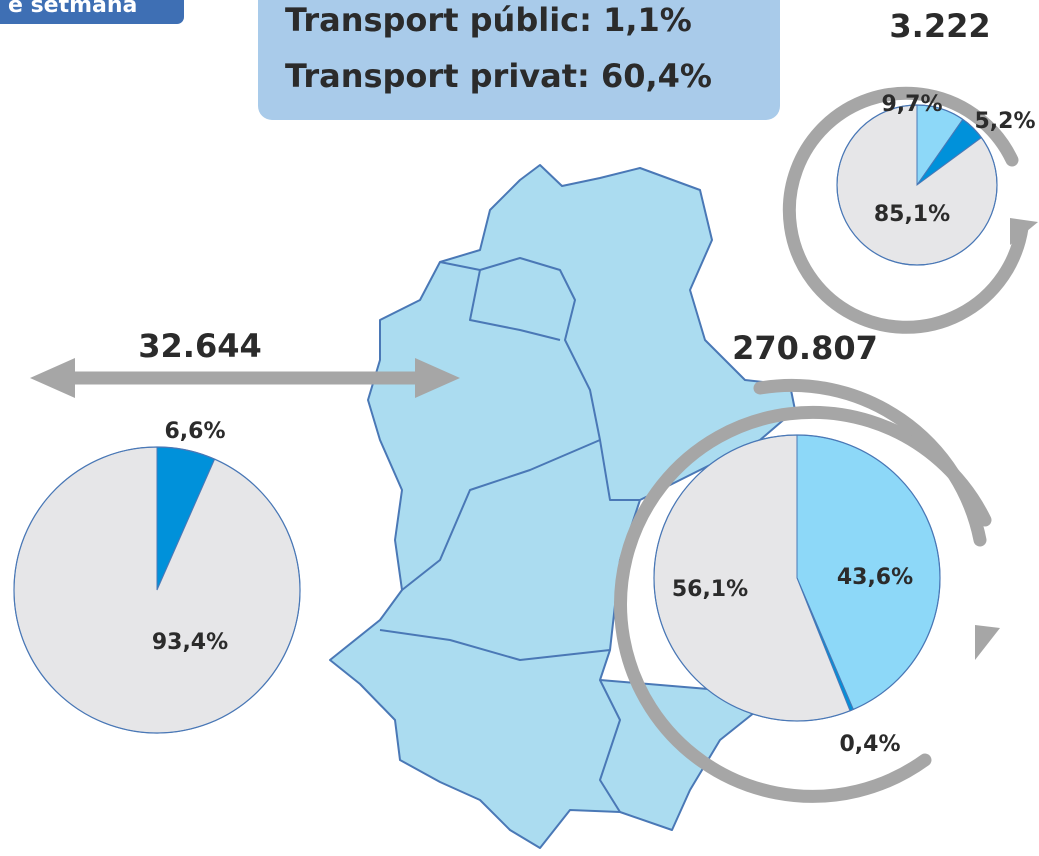 The width and height of the screenshot is (1039, 856). What do you see at coordinates (805, 348) in the screenshot?
I see `pie-title: 270.807` at bounding box center [805, 348].